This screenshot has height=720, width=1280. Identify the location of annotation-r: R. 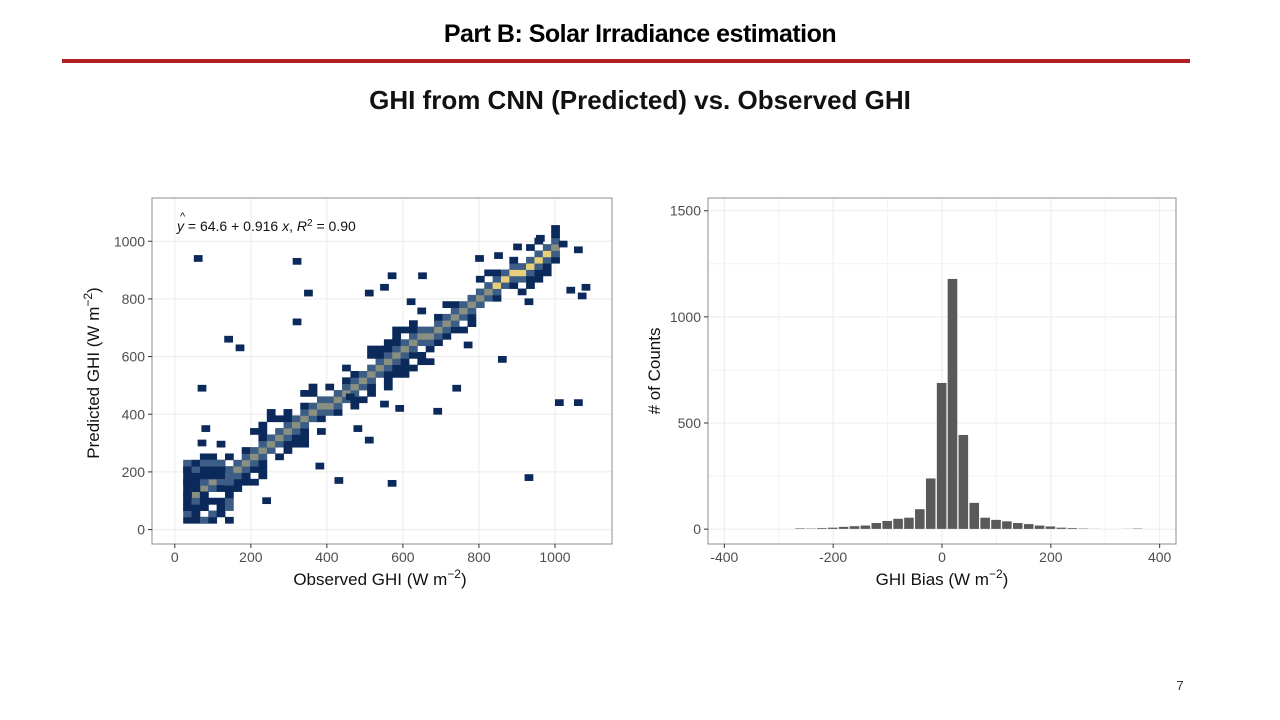
(302, 226).